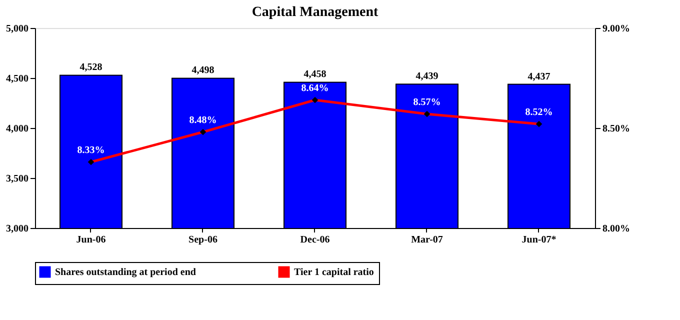  Describe the element at coordinates (539, 240) in the screenshot. I see `x-tick-label: Jun-07*` at that location.